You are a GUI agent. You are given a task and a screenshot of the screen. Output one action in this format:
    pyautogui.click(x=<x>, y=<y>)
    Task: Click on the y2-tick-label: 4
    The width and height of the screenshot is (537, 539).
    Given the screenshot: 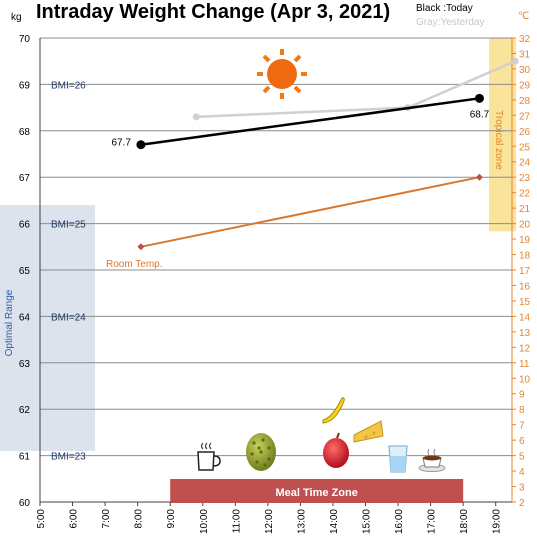 What is the action you would take?
    pyautogui.click(x=522, y=472)
    